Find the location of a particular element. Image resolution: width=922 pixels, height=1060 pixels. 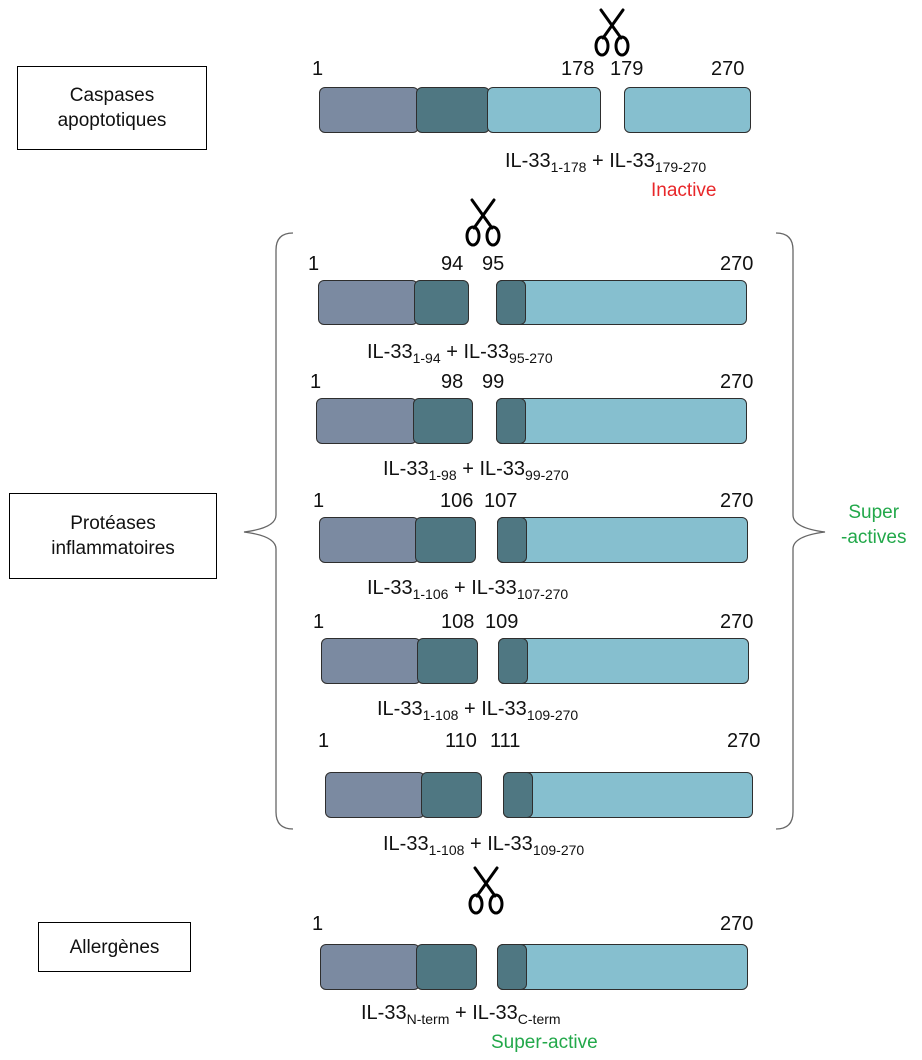

proteases-box: Protéases inflammatoires is located at coordinates (113, 536).